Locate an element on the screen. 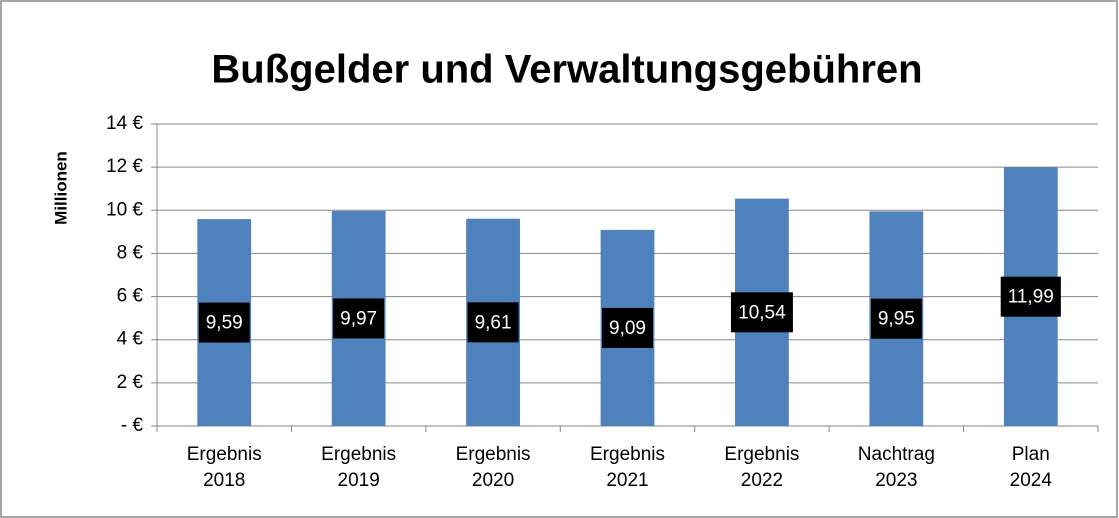 This screenshot has height=518, width=1119. data-label: 9,61 is located at coordinates (493, 322).